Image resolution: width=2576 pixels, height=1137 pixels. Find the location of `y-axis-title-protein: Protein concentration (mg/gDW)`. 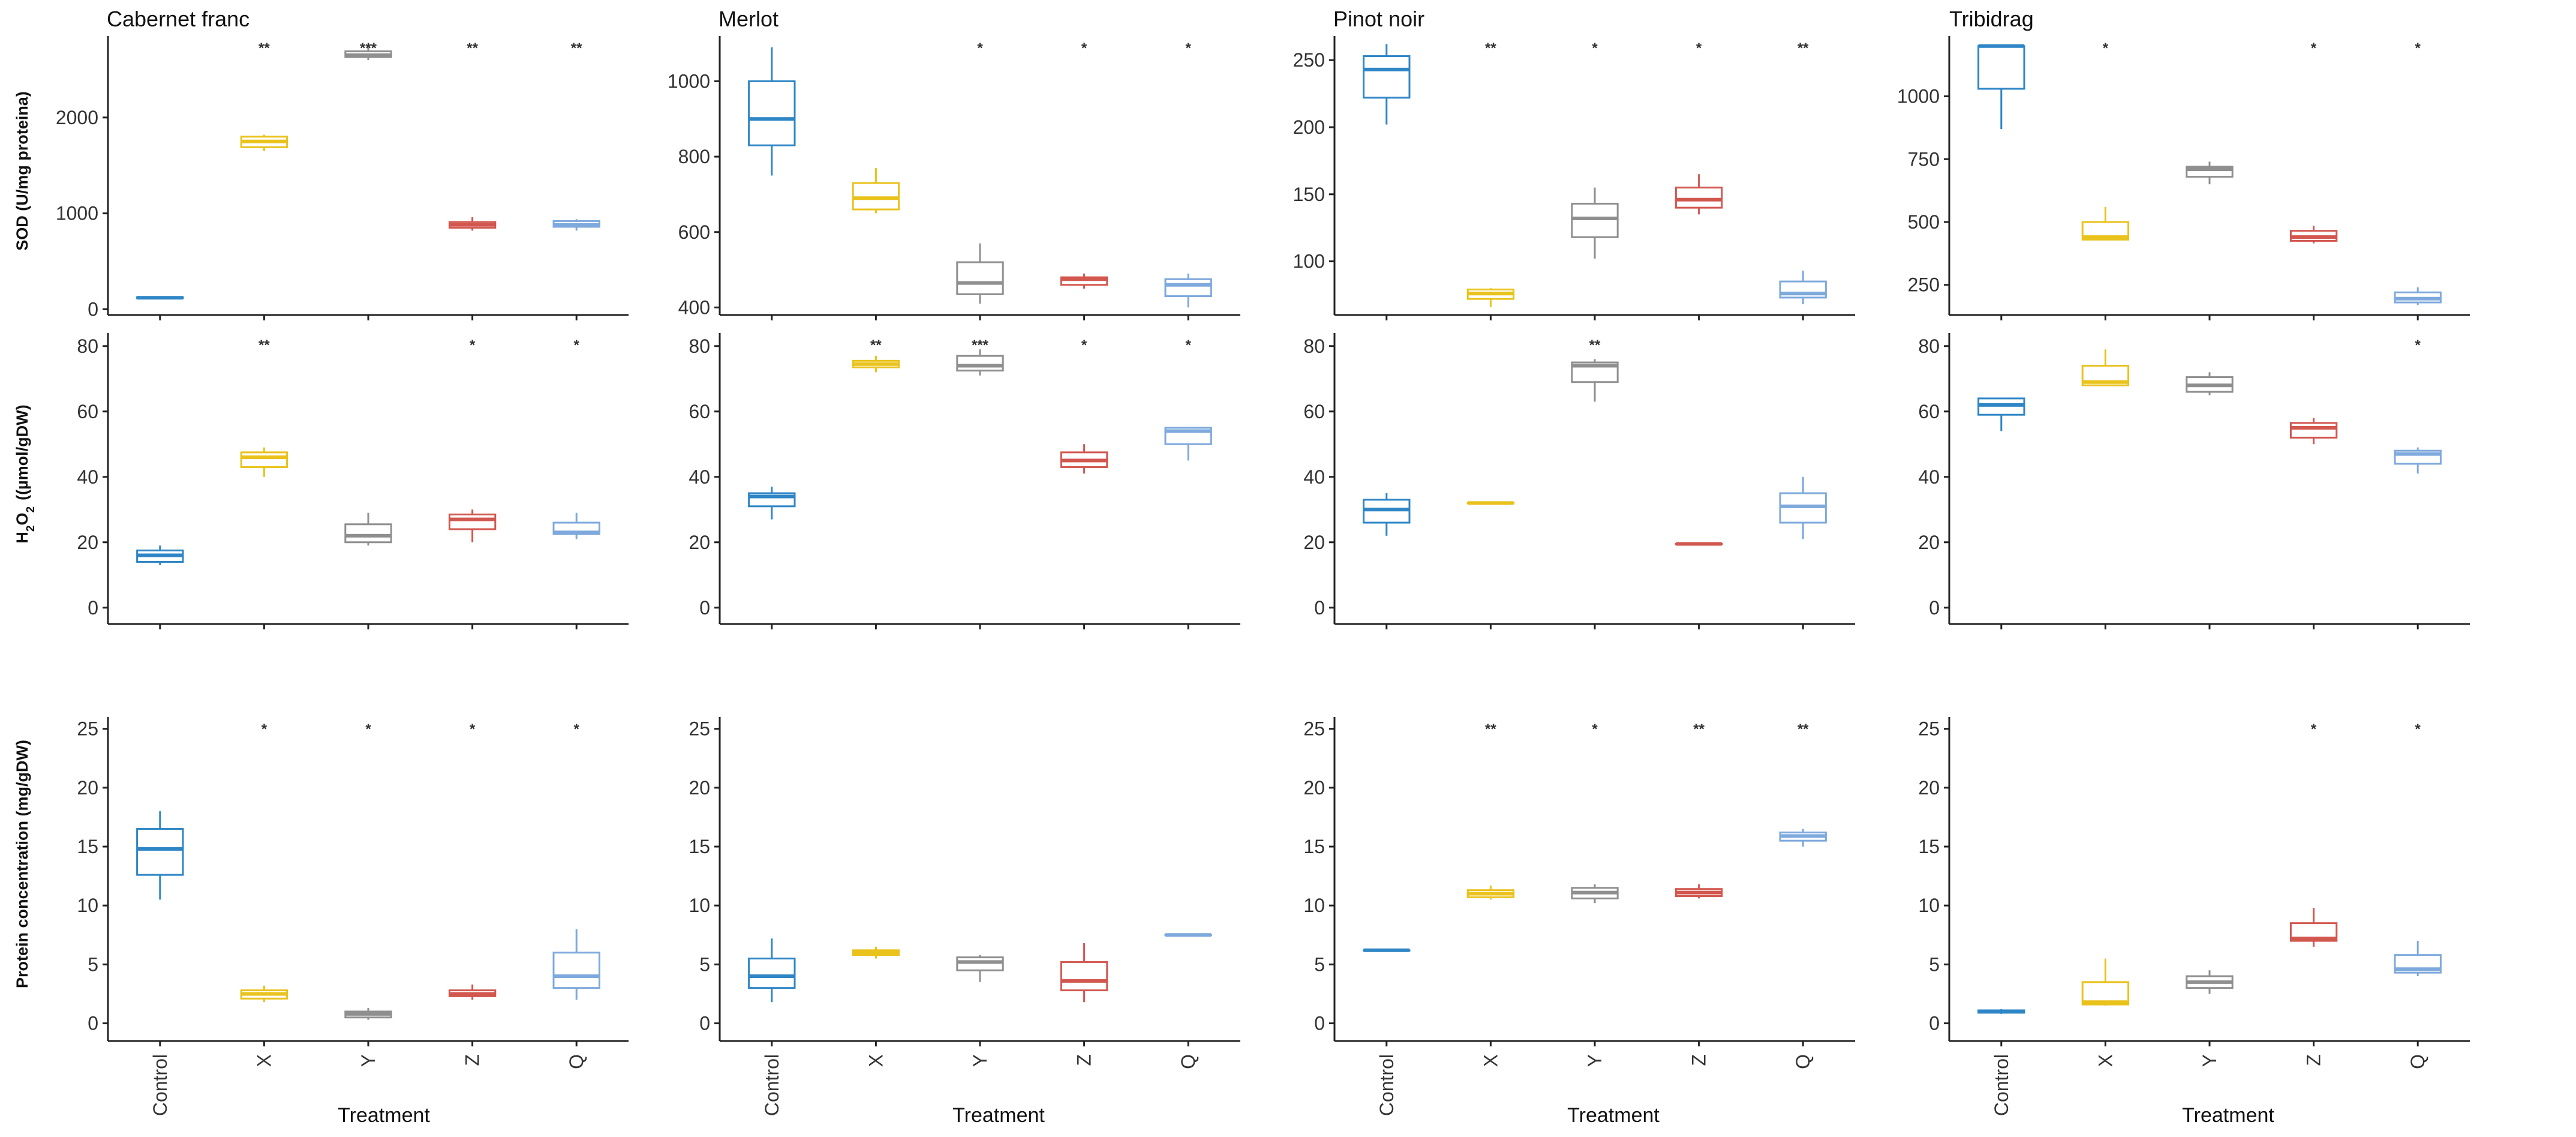

y-axis-title-protein: Protein concentration (mg/gDW) is located at coordinates (22, 864).